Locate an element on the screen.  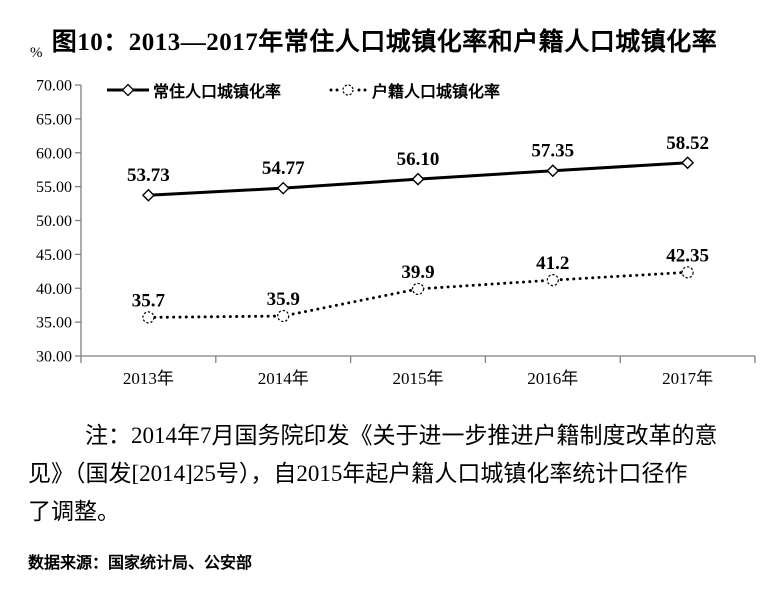
y-axis-tick-label: 30.00 is located at coordinates (54, 357).